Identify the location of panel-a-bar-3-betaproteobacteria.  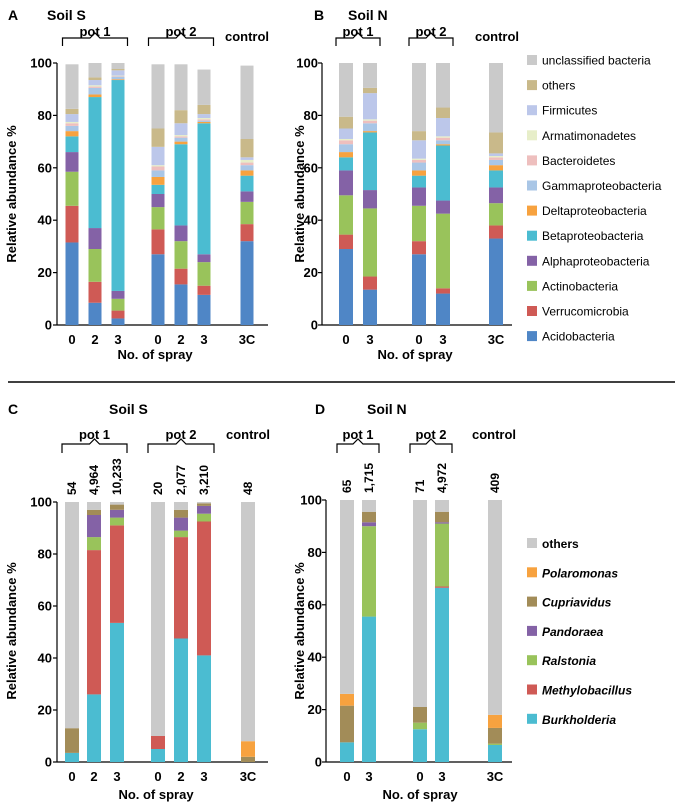
(118, 185).